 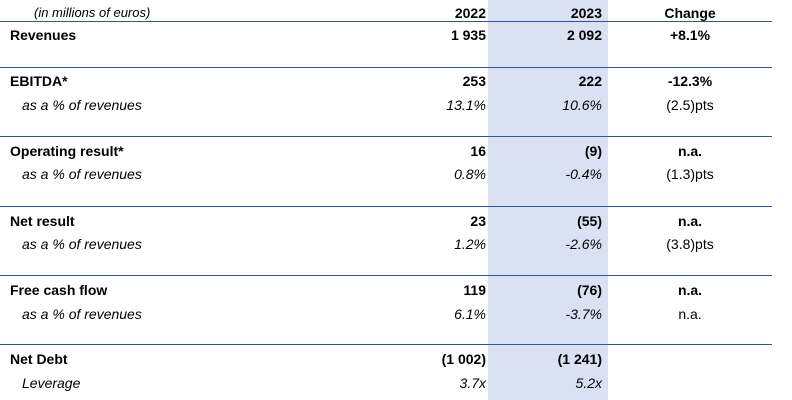 I want to click on operating-margin-label: as a % of revenues, so click(x=82, y=174).